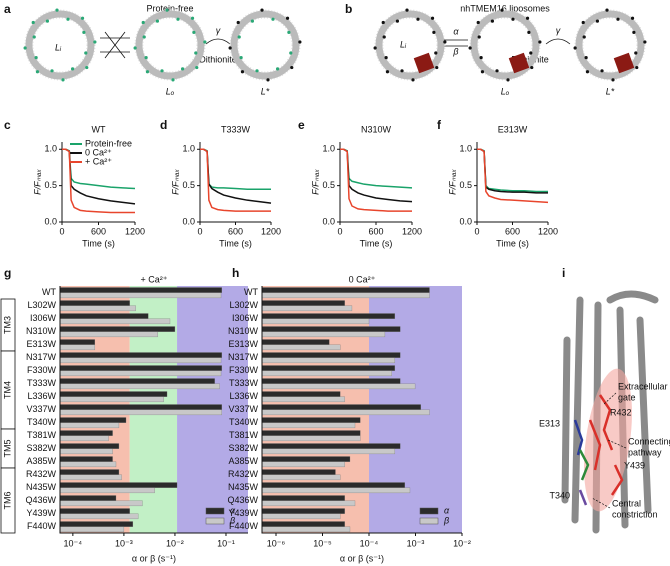  Describe the element at coordinates (549, 423) in the screenshot. I see `residue-label: E313` at that location.